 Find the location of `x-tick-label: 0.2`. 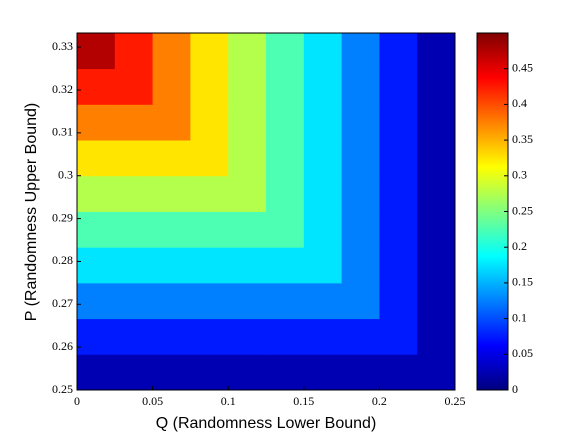

x-tick-label: 0.2 is located at coordinates (379, 401).